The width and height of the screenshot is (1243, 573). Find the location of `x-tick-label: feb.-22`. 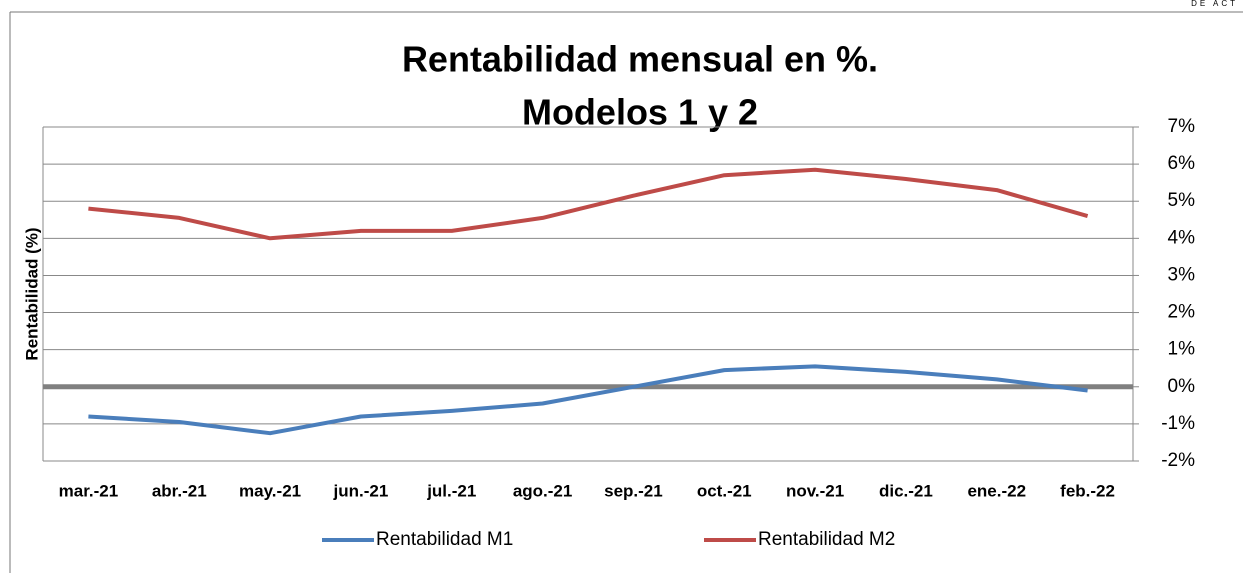

x-tick-label: feb.-22 is located at coordinates (1087, 490).